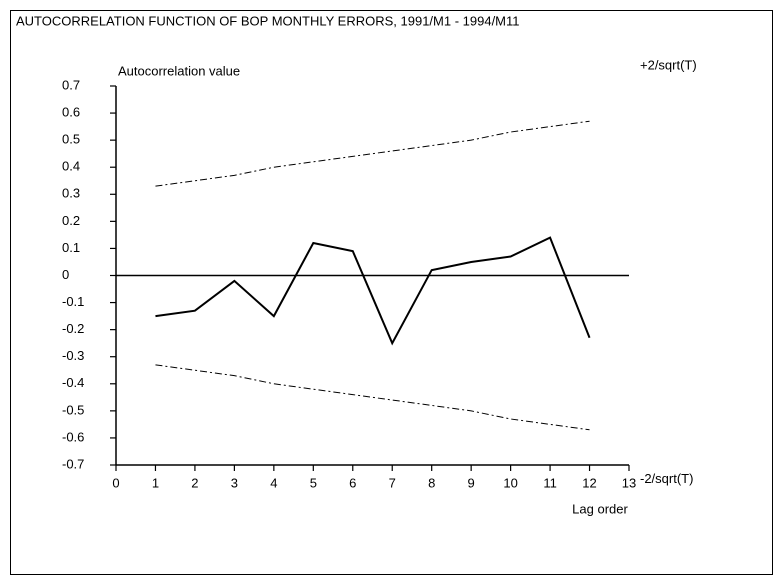 This screenshot has height=581, width=774. I want to click on x-tick-label: 1, so click(155, 482).